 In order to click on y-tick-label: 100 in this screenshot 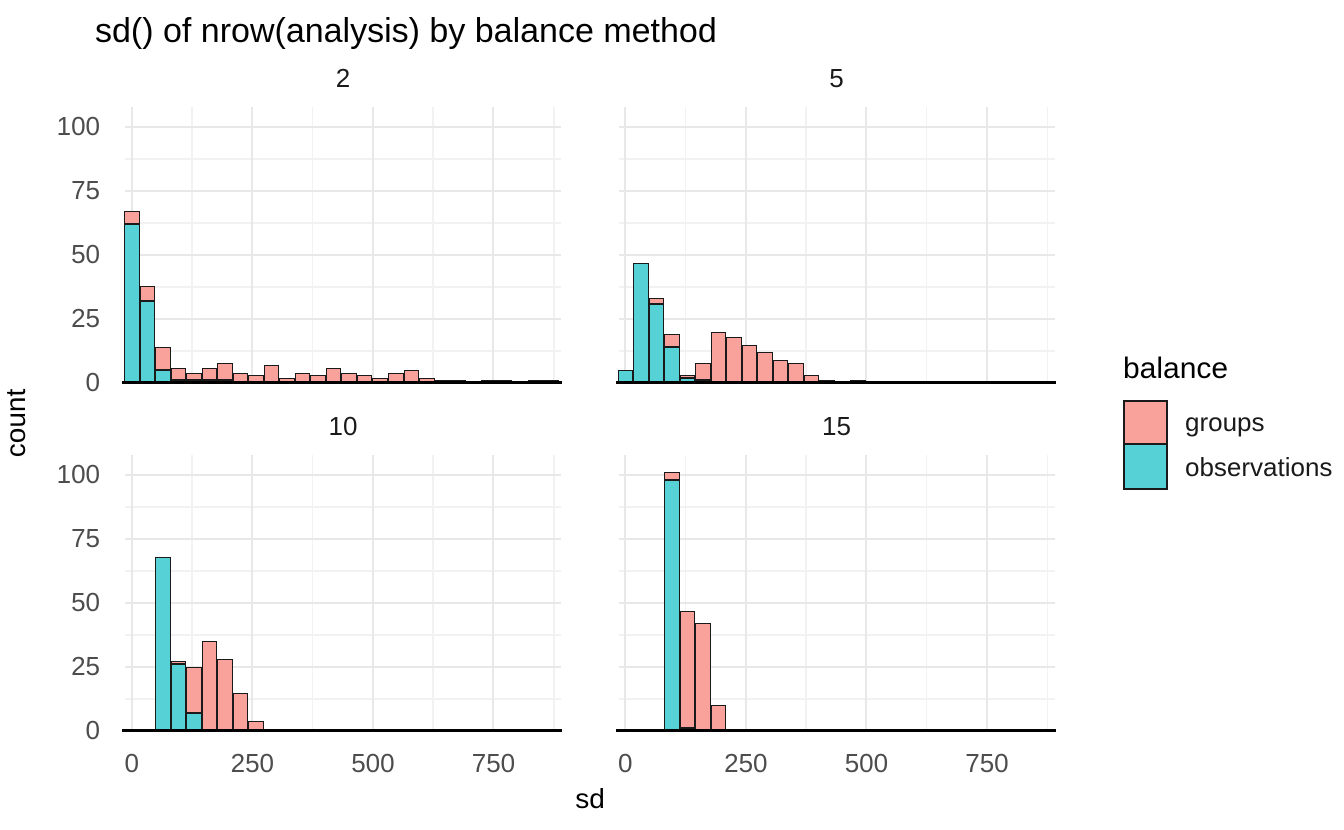, I will do `click(78, 473)`.